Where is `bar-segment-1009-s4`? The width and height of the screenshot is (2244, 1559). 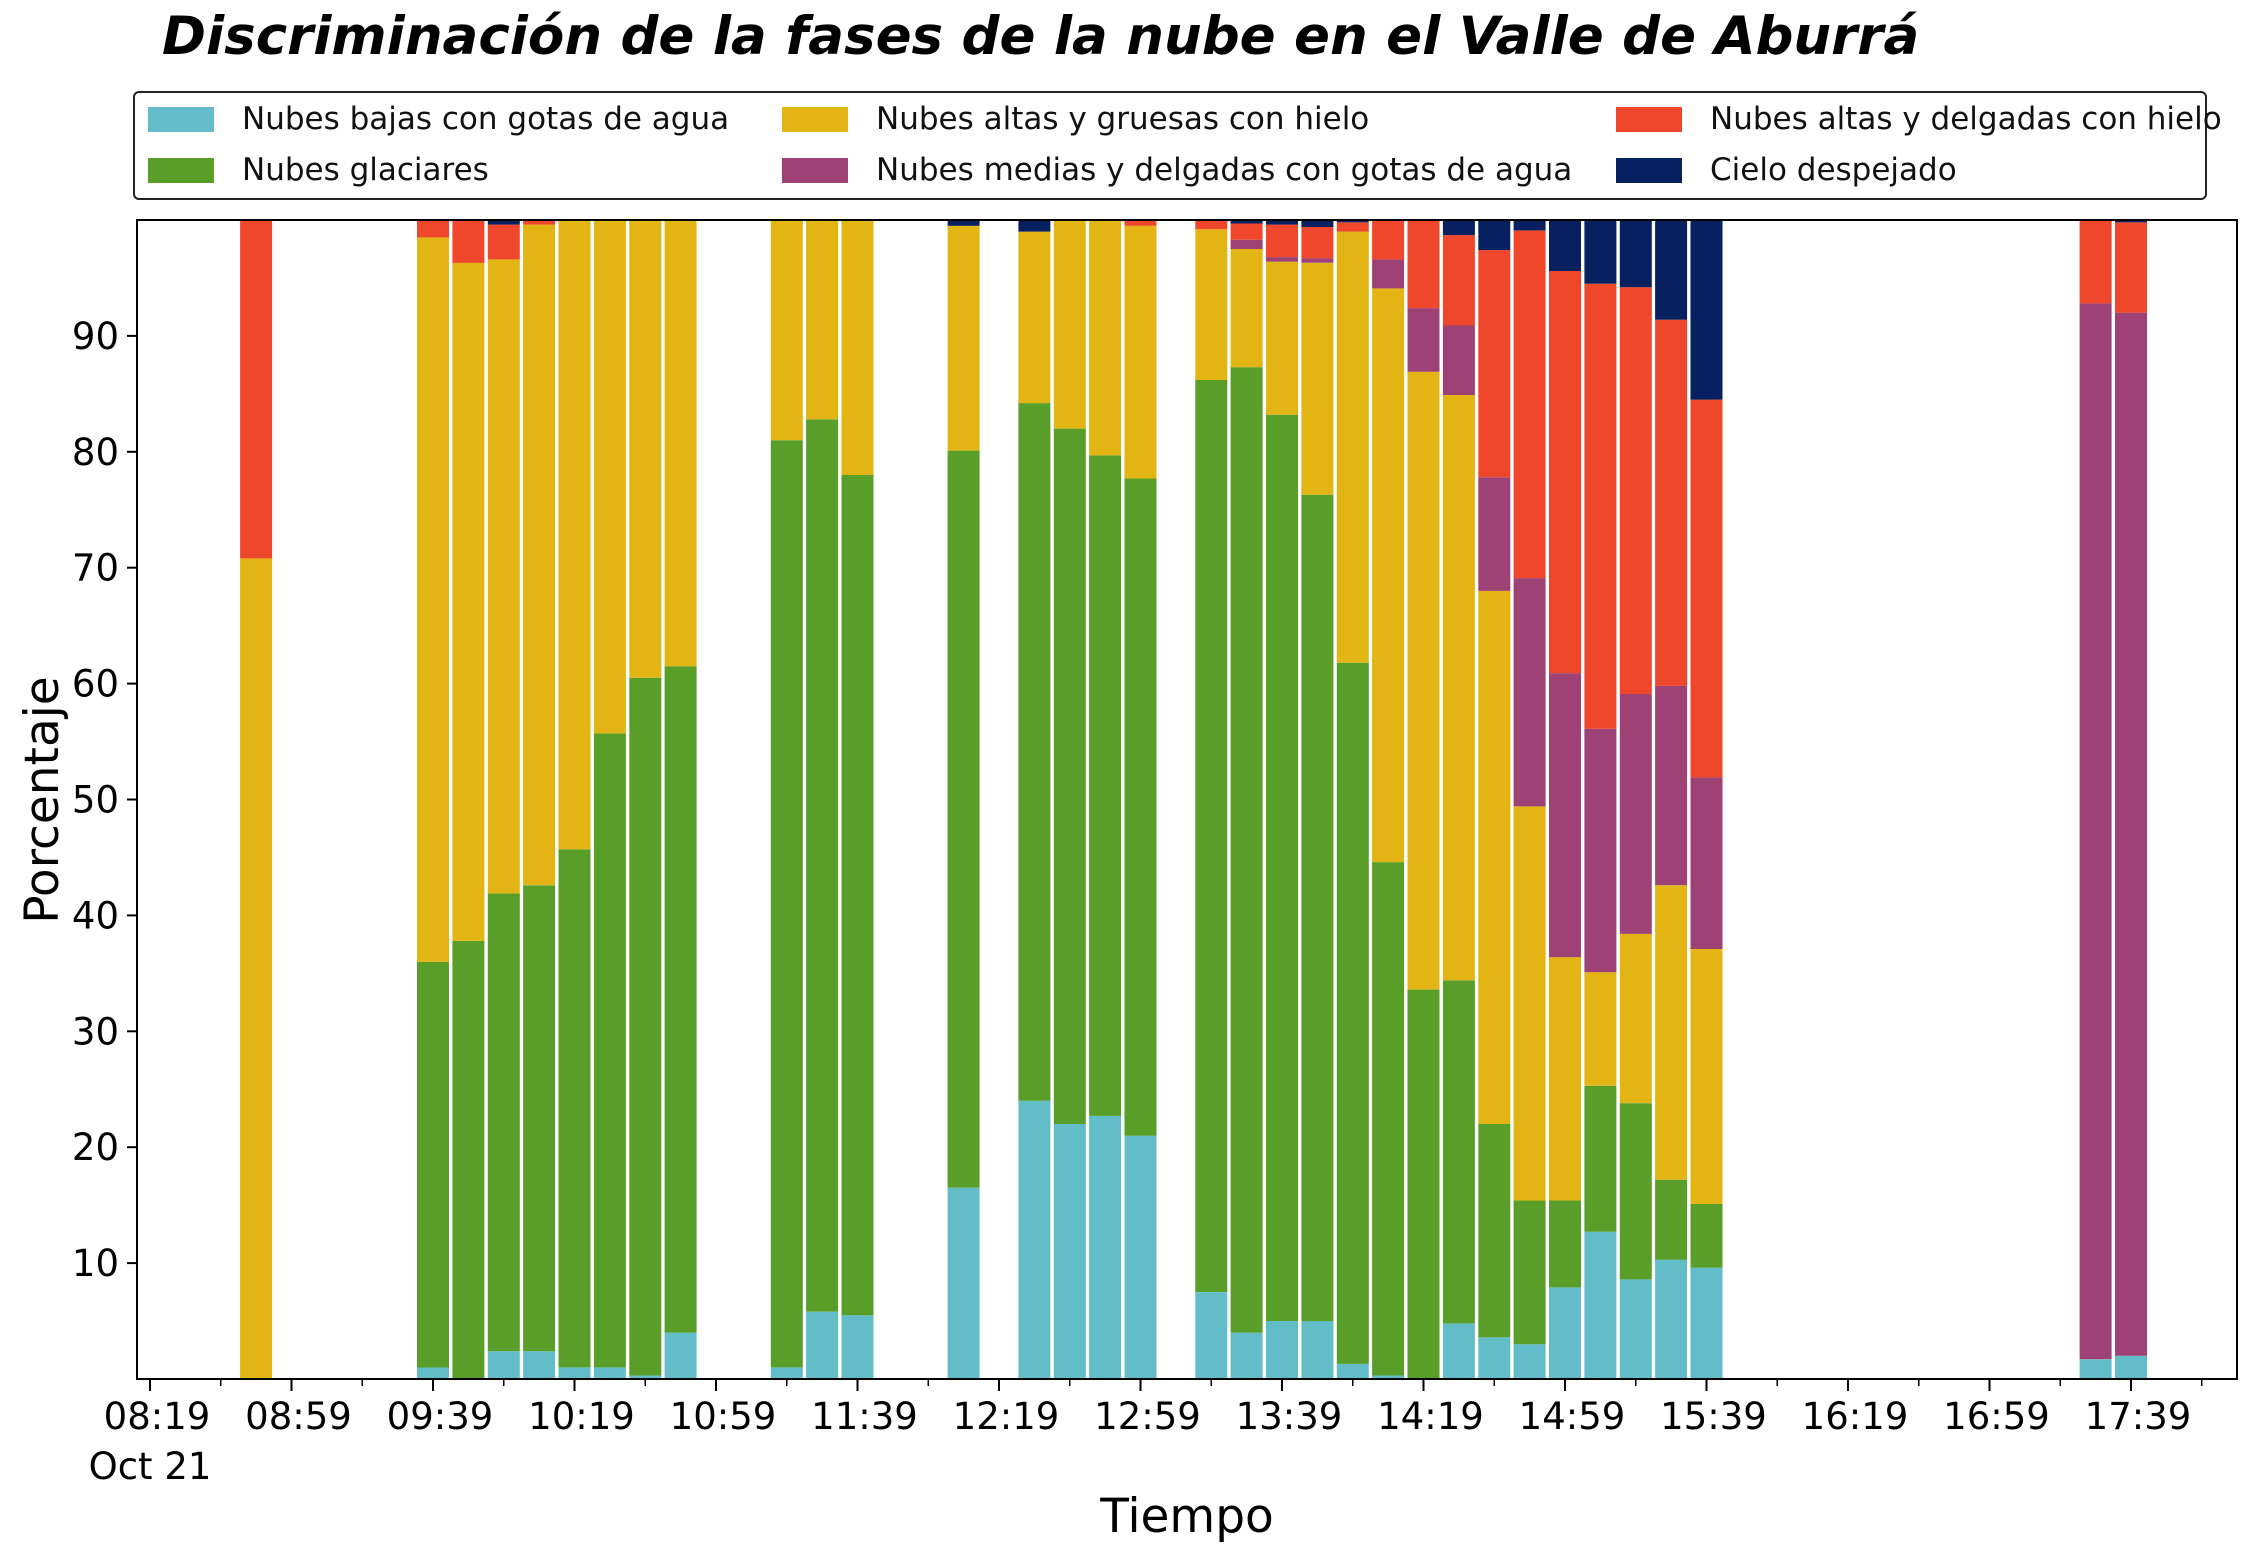 bar-segment-1009-s4 is located at coordinates (539, 222).